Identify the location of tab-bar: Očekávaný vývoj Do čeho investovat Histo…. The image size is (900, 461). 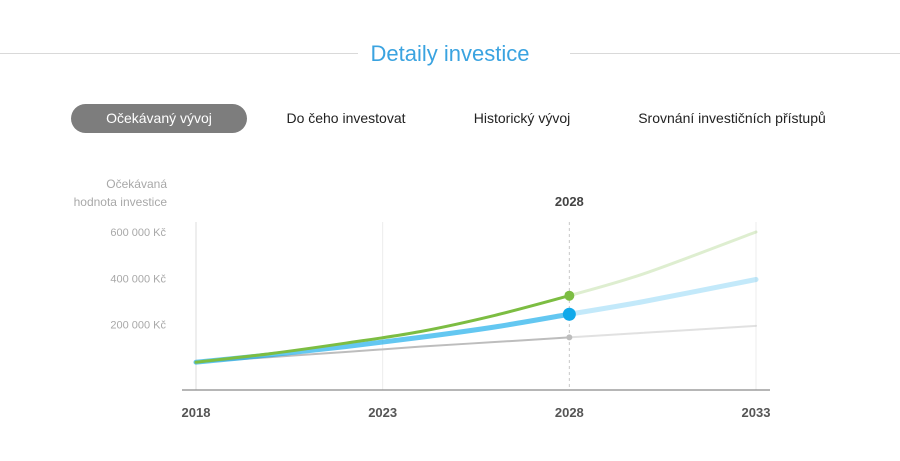
(450, 119).